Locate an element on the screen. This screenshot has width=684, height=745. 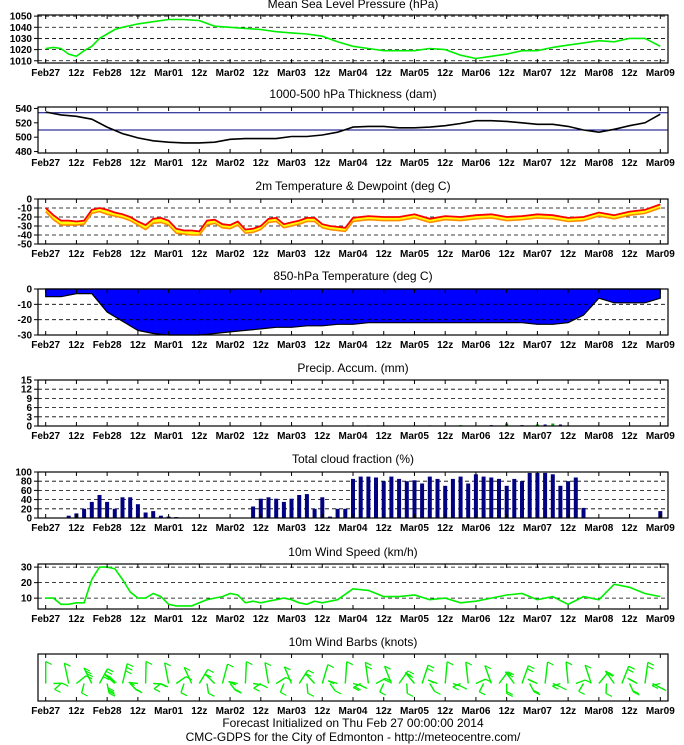
precip-xtick-label: 12z is located at coordinates (322, 436).